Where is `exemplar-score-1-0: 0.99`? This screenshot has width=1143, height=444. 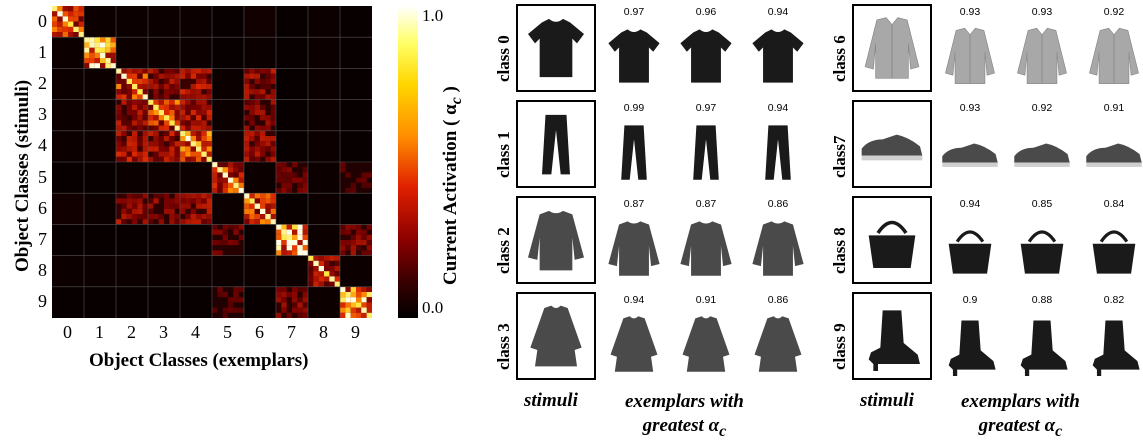 exemplar-score-1-0: 0.99 is located at coordinates (634, 108).